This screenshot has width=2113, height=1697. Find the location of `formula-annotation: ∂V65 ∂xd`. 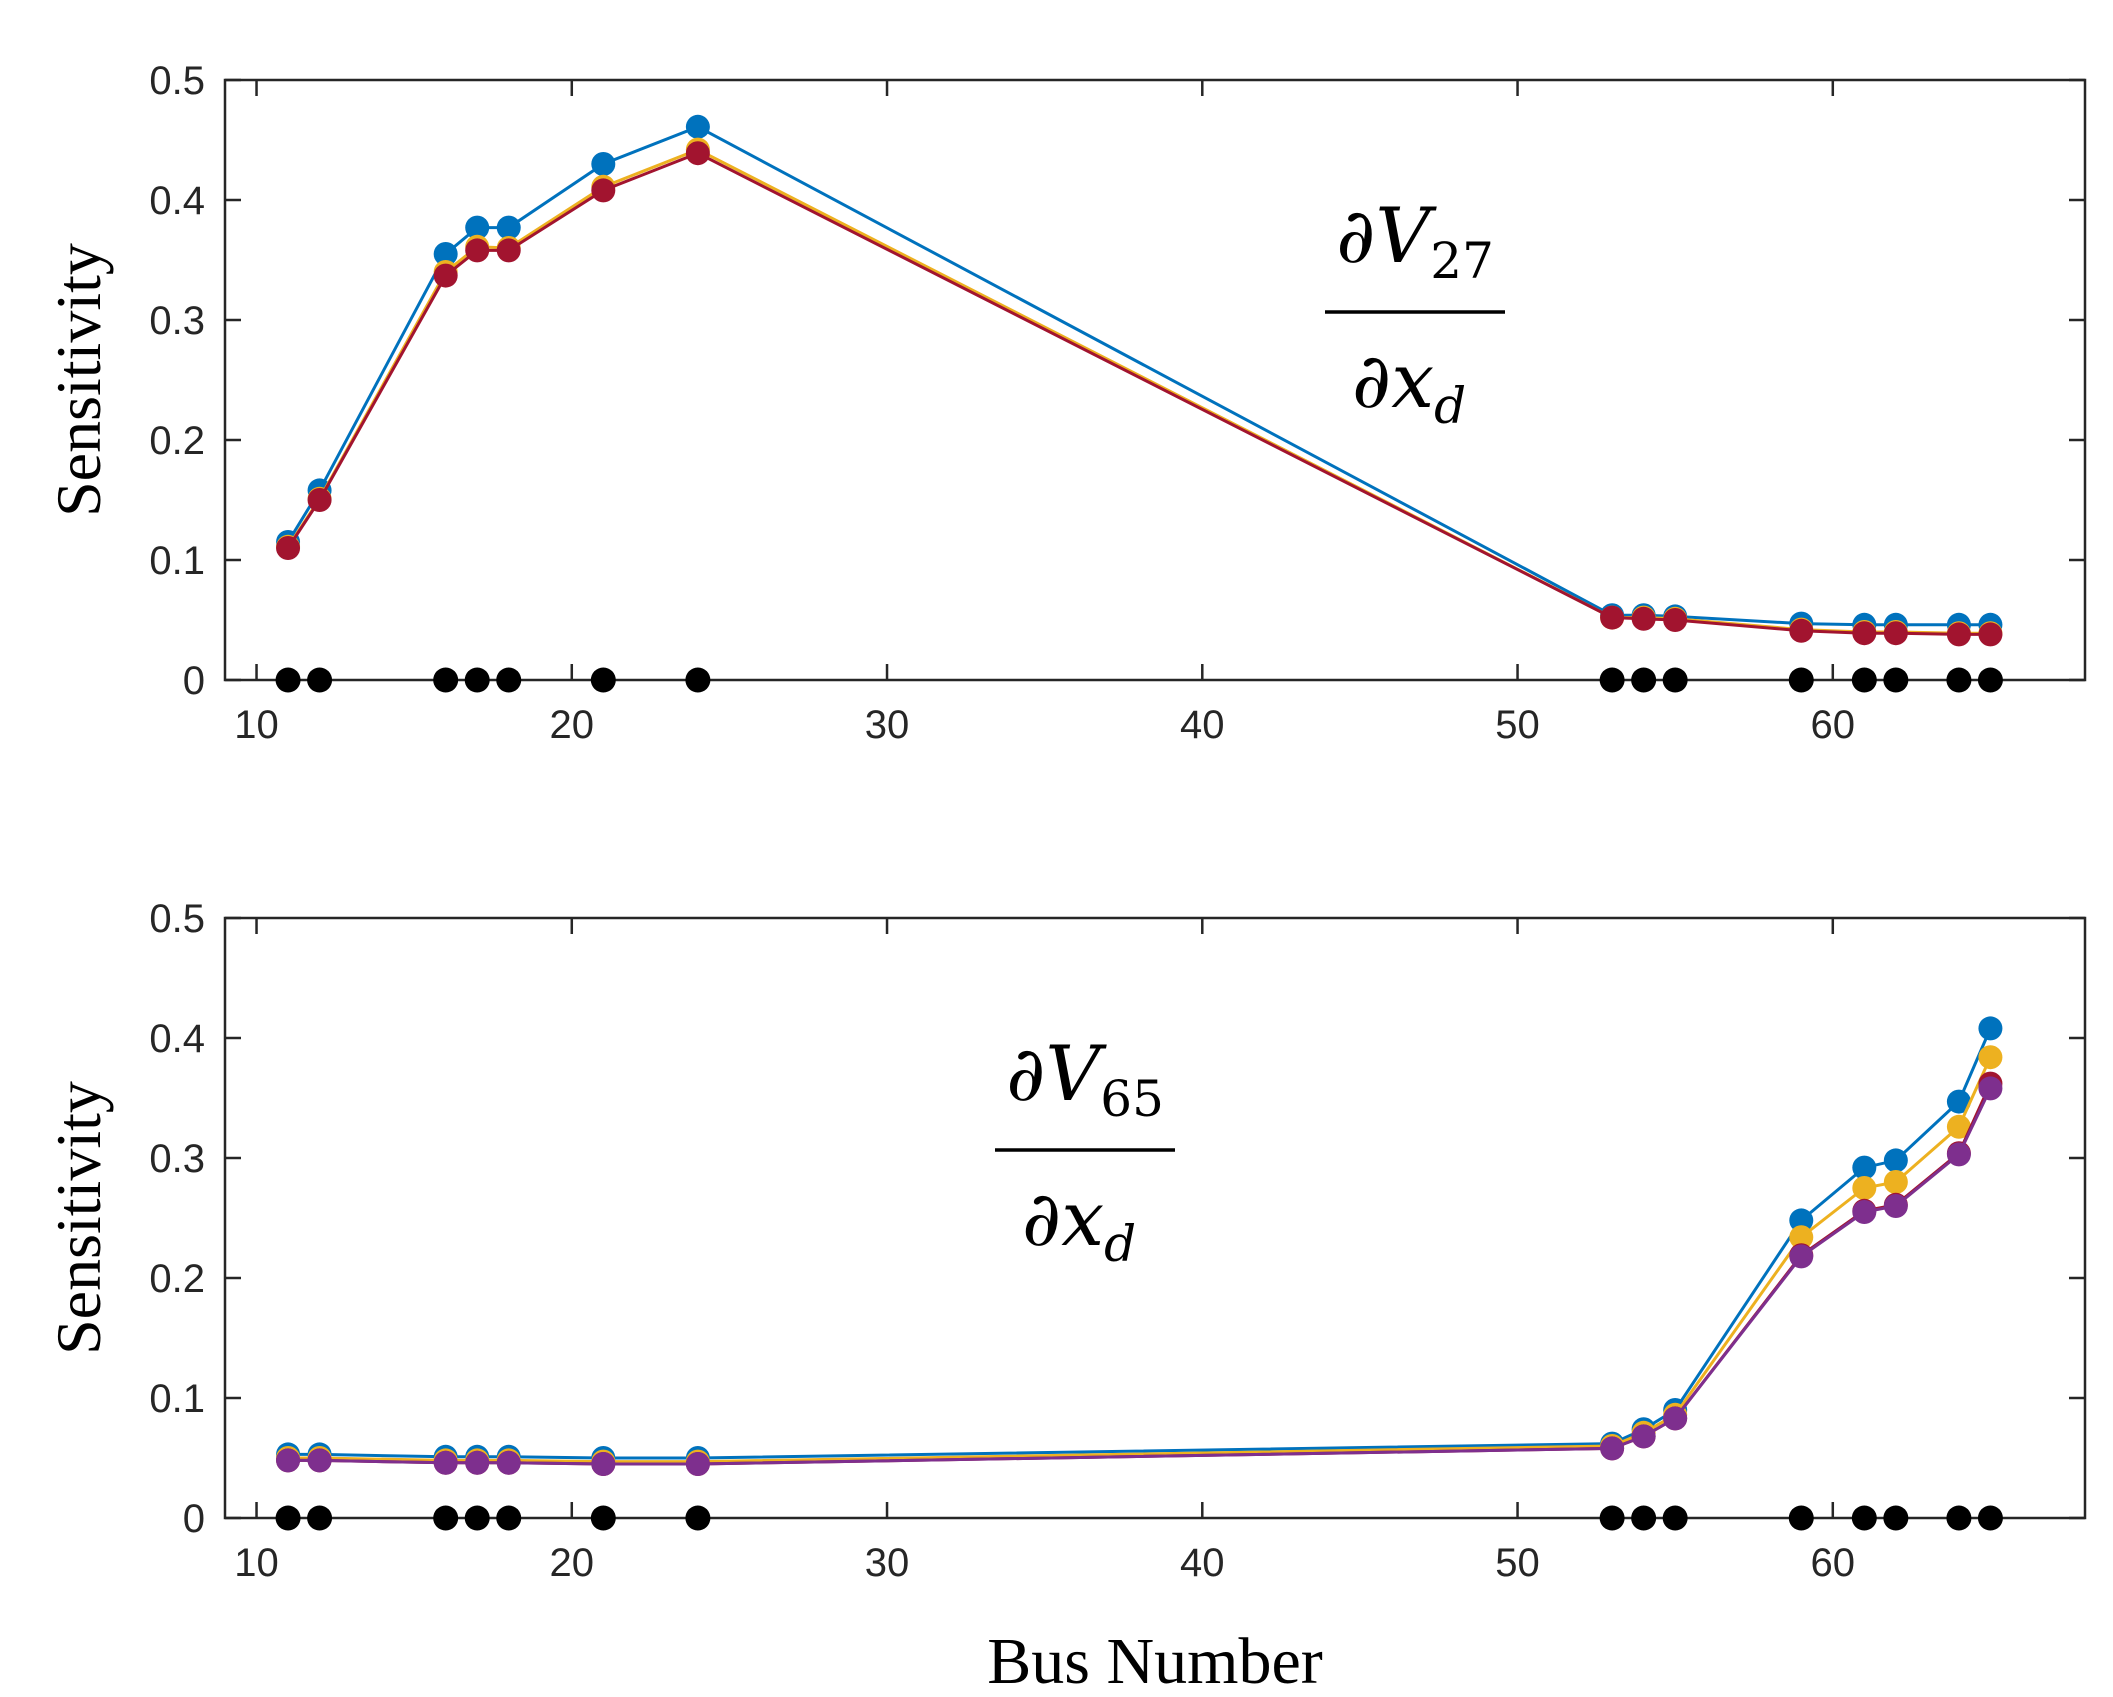

formula-annotation: ∂V65 ∂xd is located at coordinates (1085, 1151).